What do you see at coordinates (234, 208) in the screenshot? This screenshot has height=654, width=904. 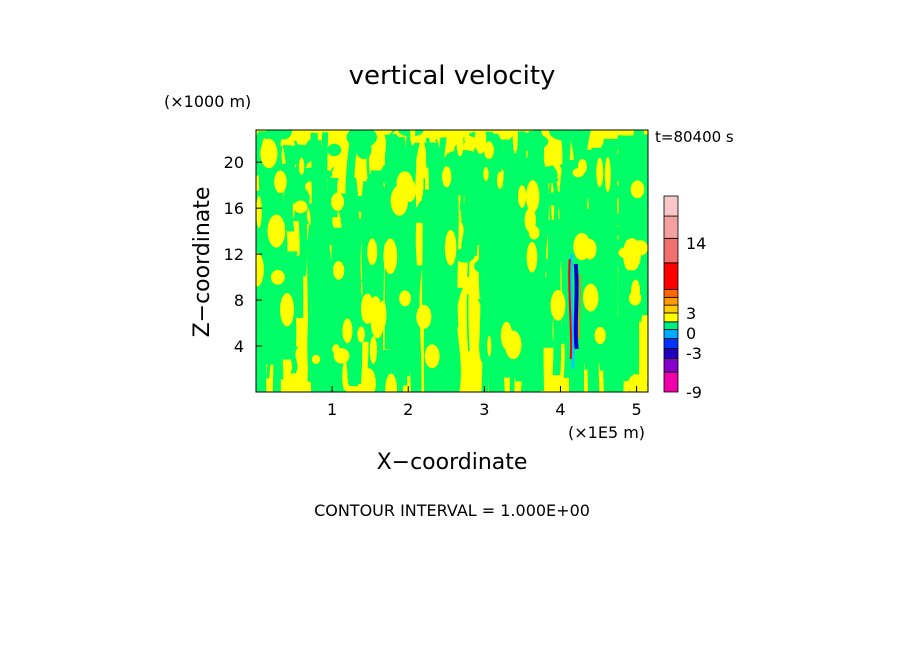 I see `y-tick-label: 16` at bounding box center [234, 208].